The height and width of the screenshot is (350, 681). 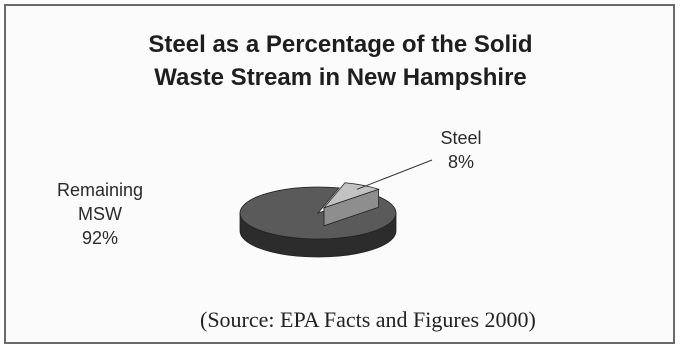 I want to click on chart-title-line2: Waste Stream in New Hampshire, so click(x=340, y=77).